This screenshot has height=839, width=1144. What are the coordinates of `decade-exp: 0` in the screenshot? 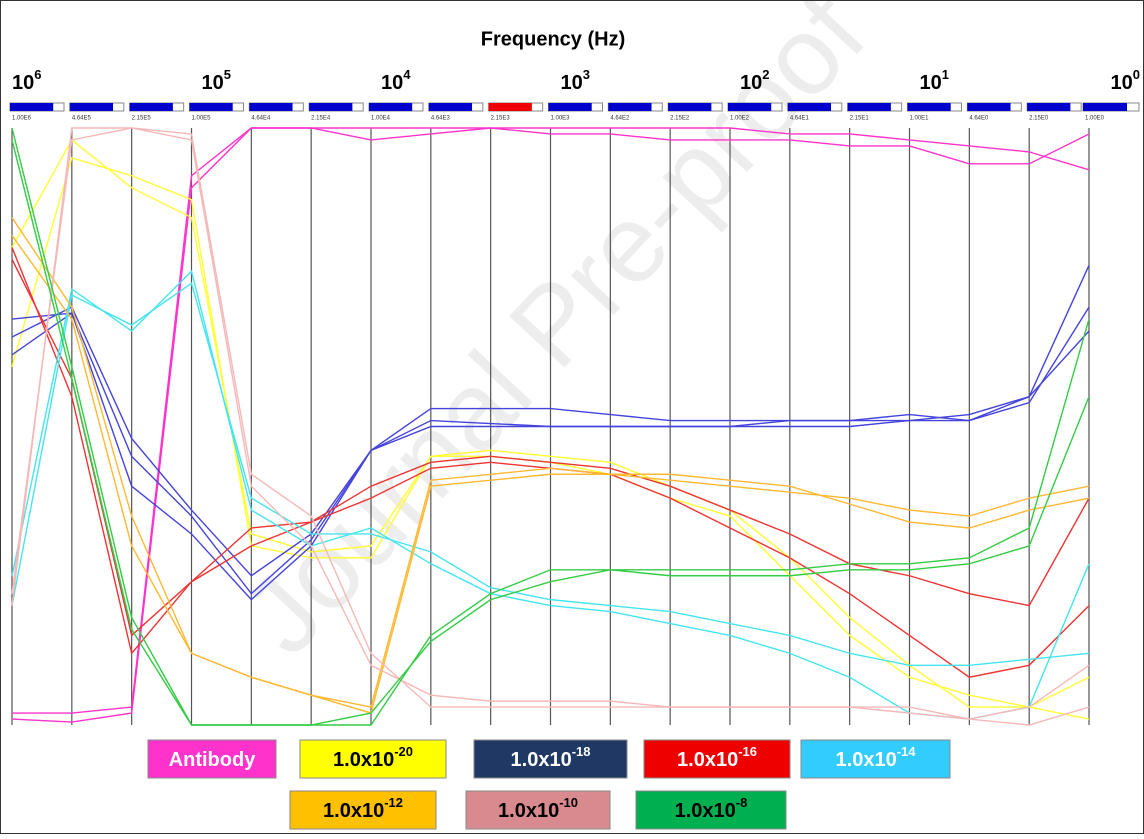 It's located at (1136, 74).